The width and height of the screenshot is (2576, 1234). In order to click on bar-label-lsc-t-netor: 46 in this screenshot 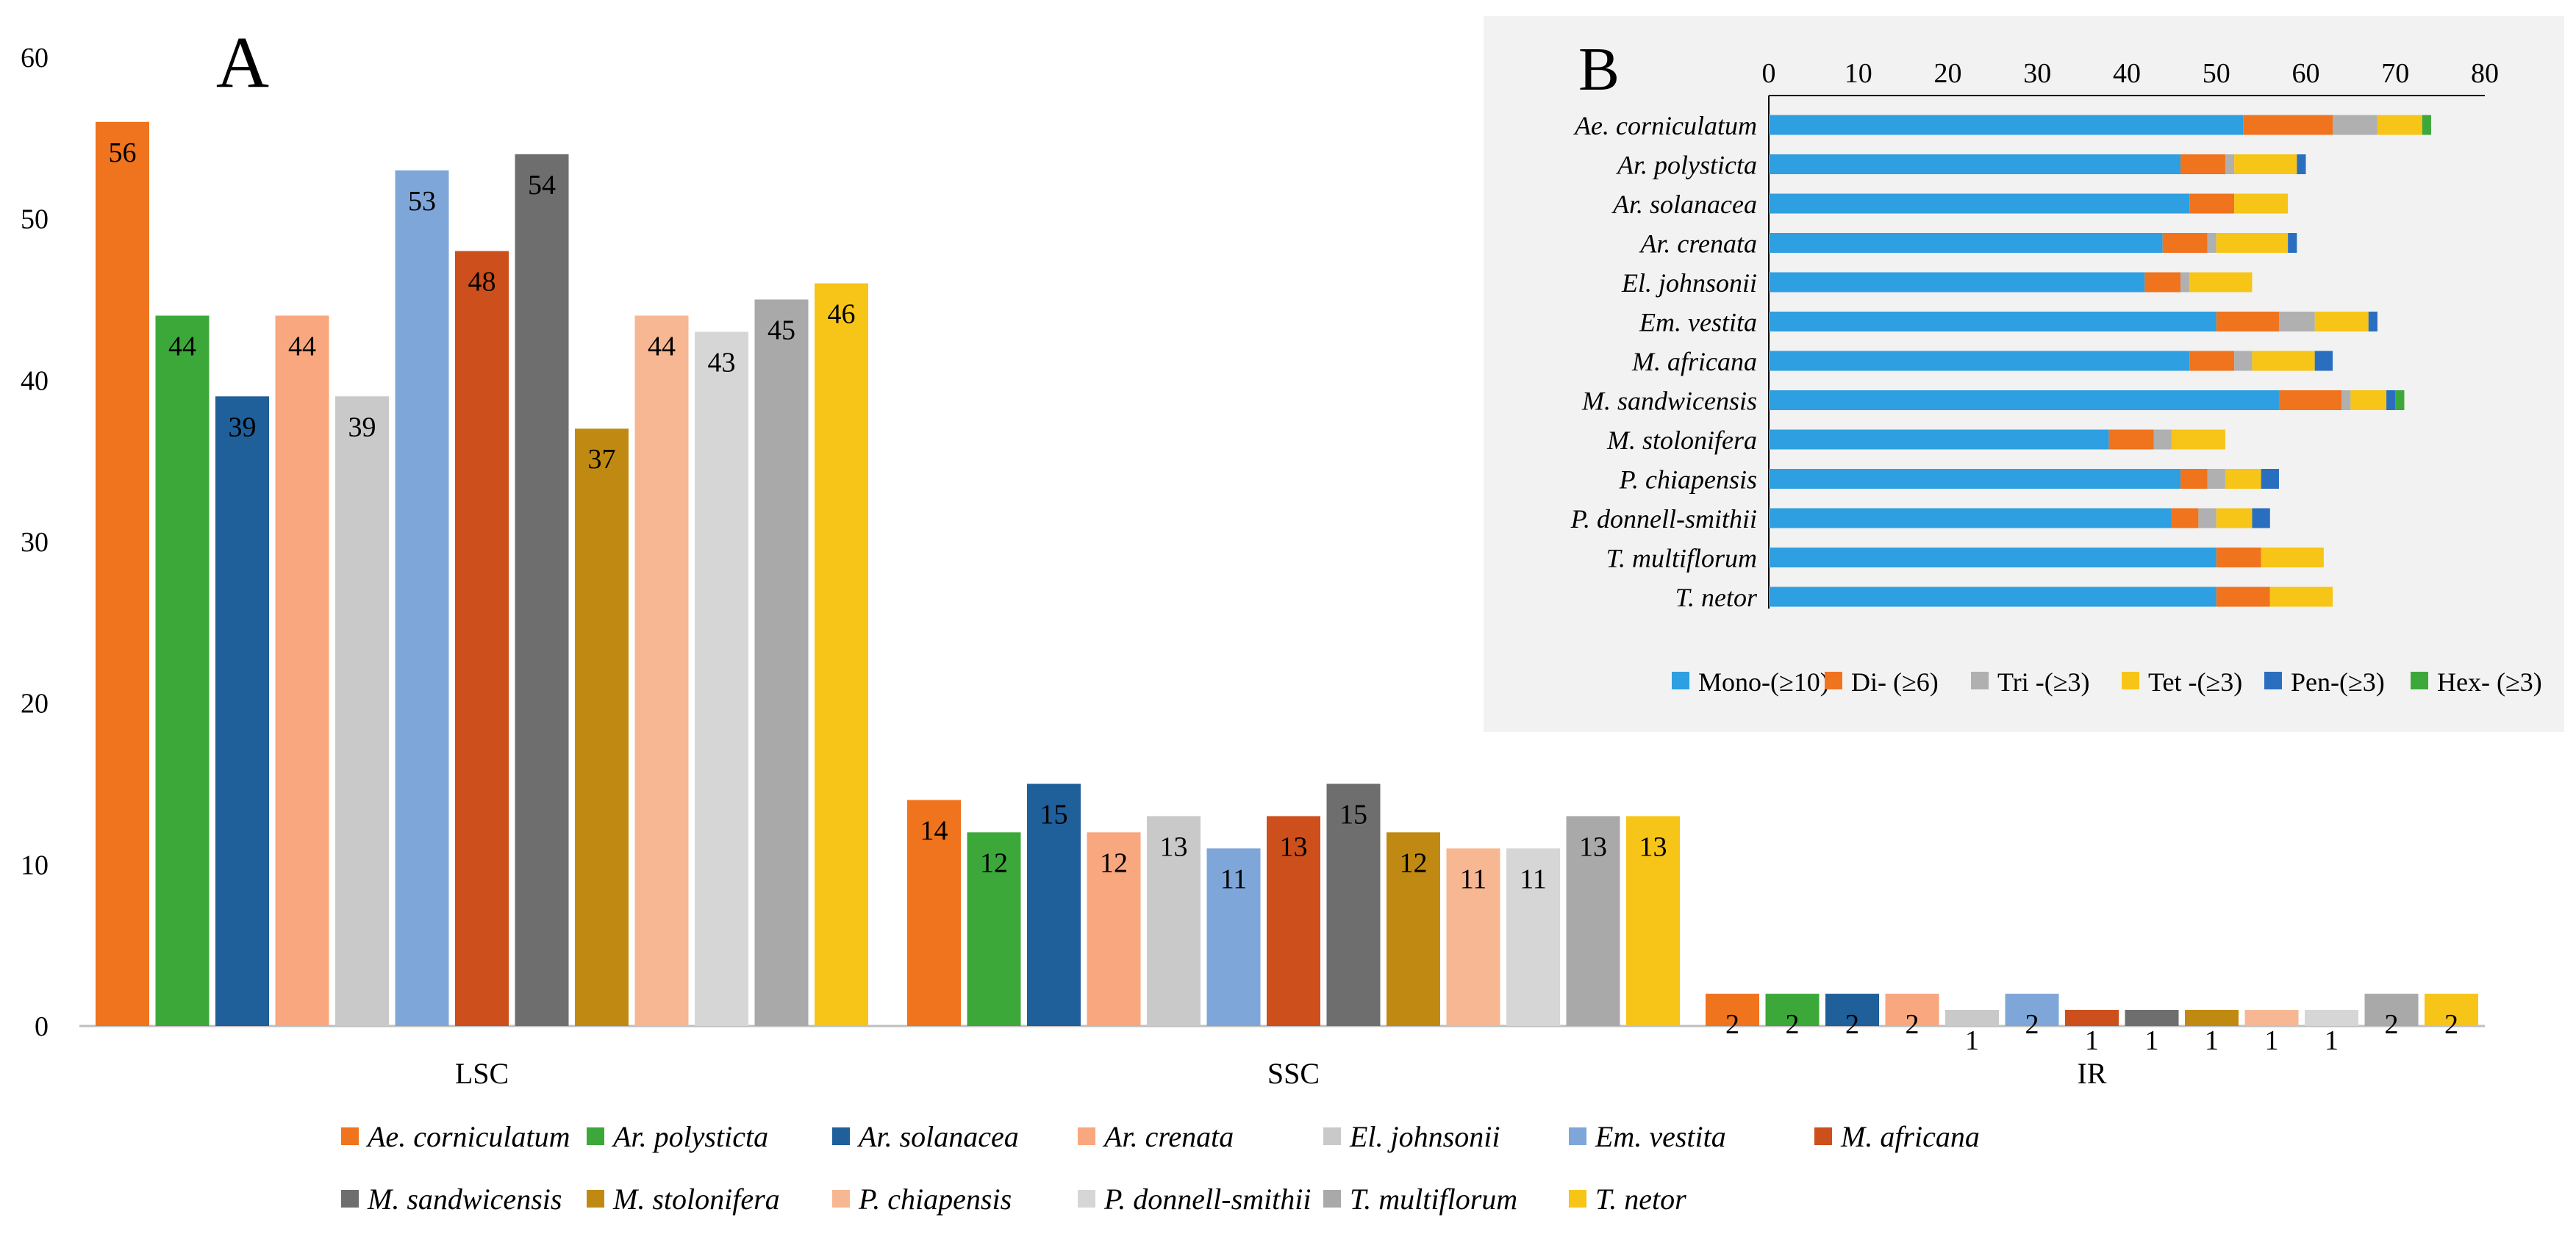, I will do `click(842, 314)`.